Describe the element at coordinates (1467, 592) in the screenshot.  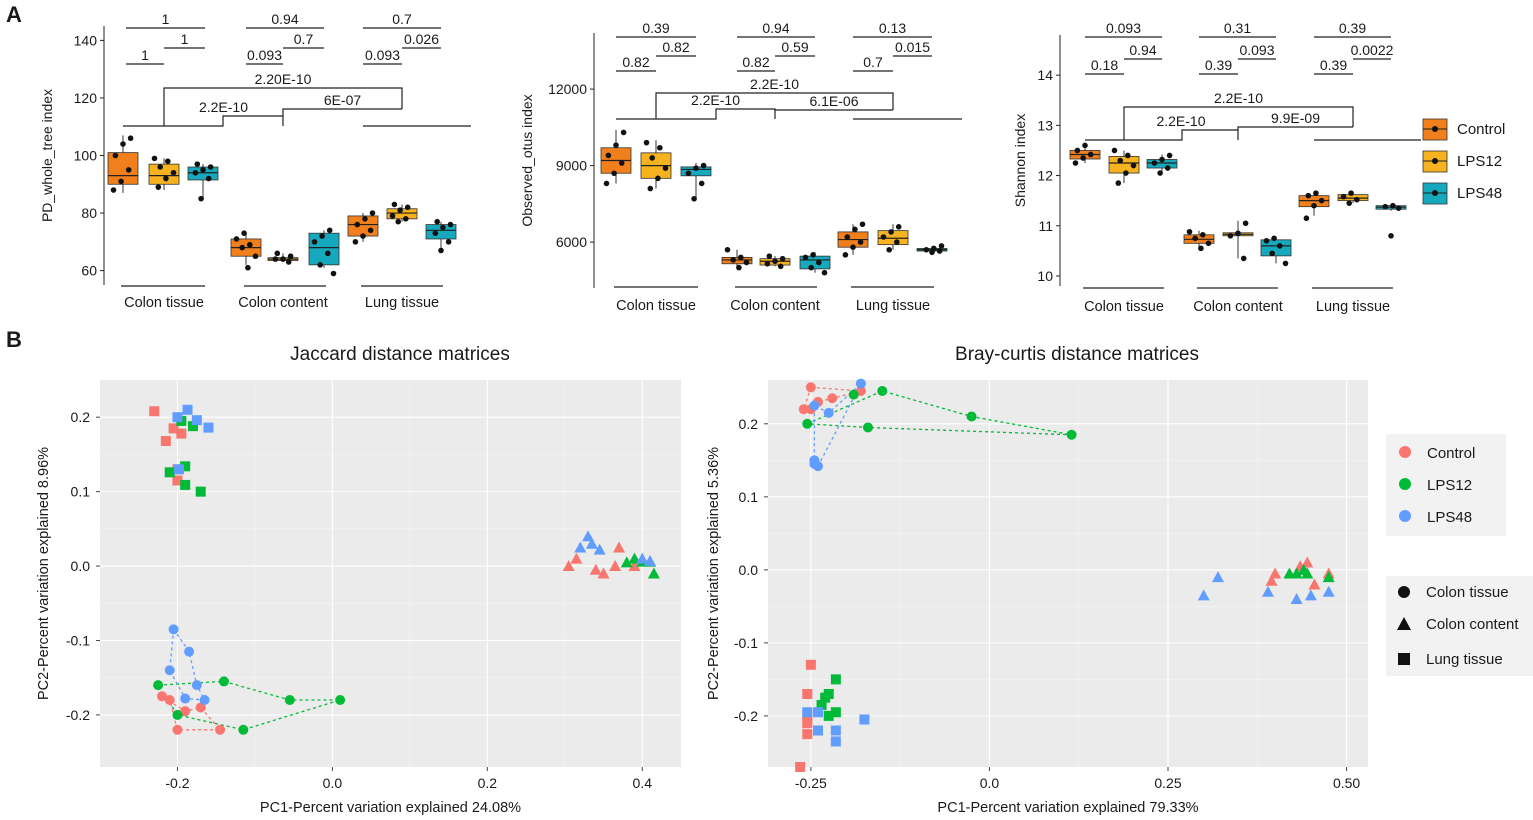
I see `legend-shape-label: Colon tissue` at that location.